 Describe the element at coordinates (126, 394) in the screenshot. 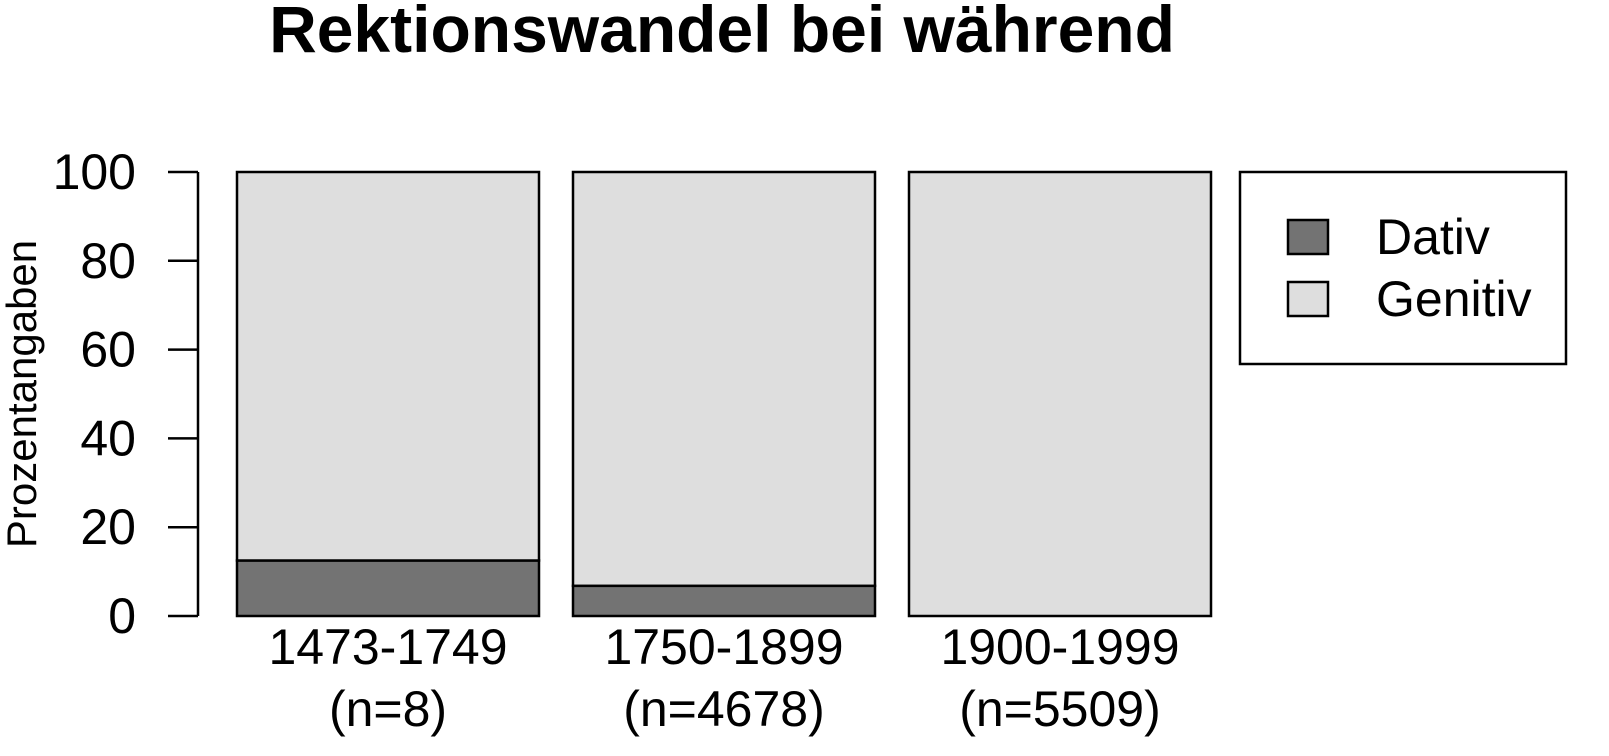

I see `y-axis: 0 20 40 60 80 100` at that location.